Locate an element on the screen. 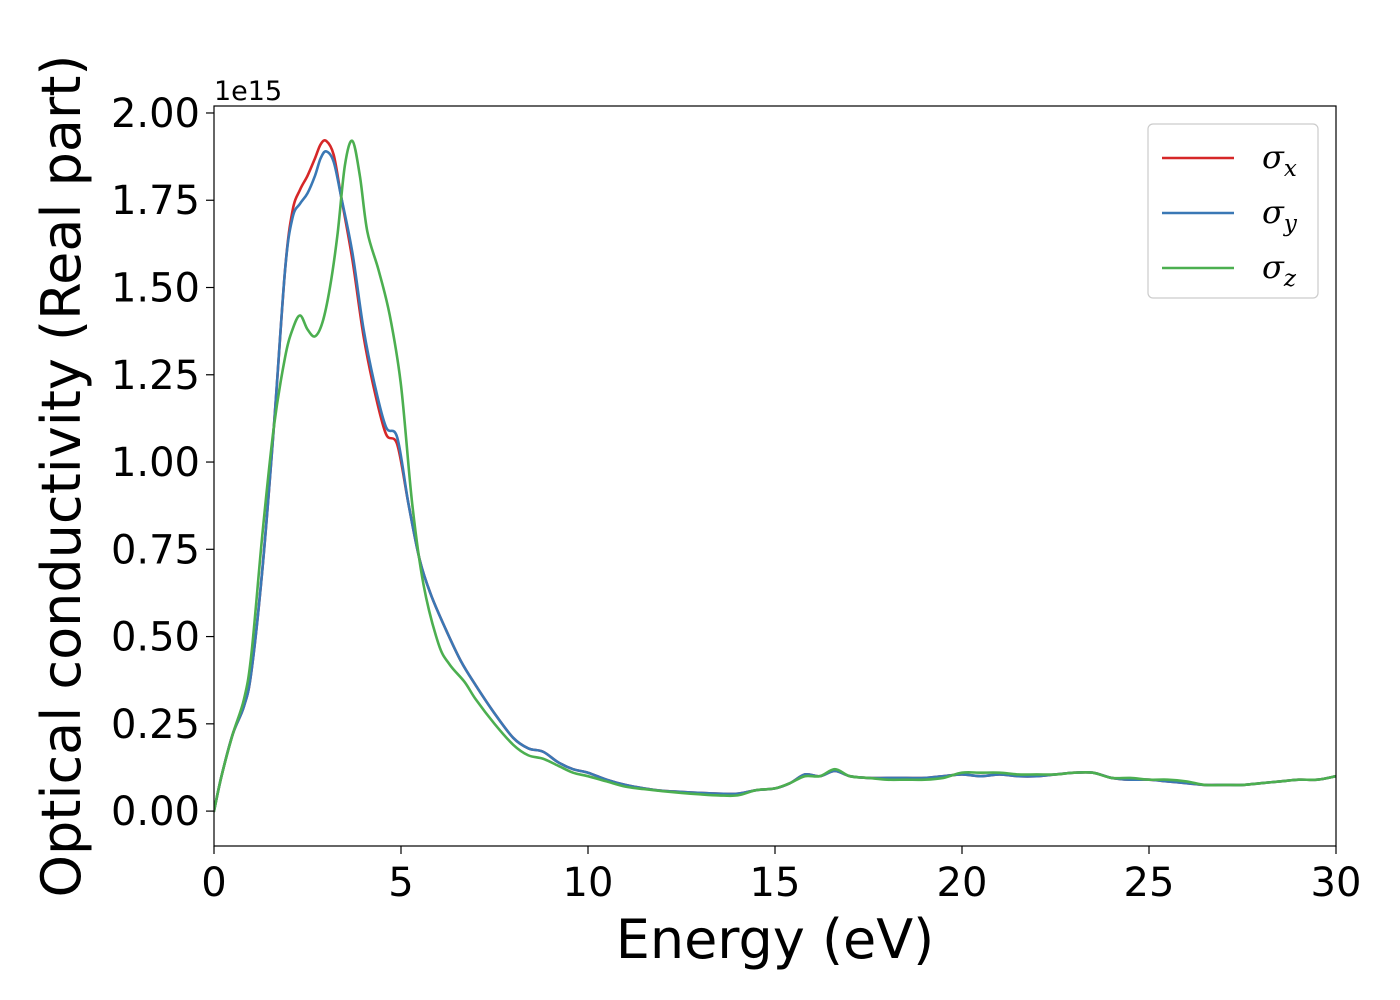  x-axis-ticks: 0 5 10 15 20 25 30 is located at coordinates (781, 876).